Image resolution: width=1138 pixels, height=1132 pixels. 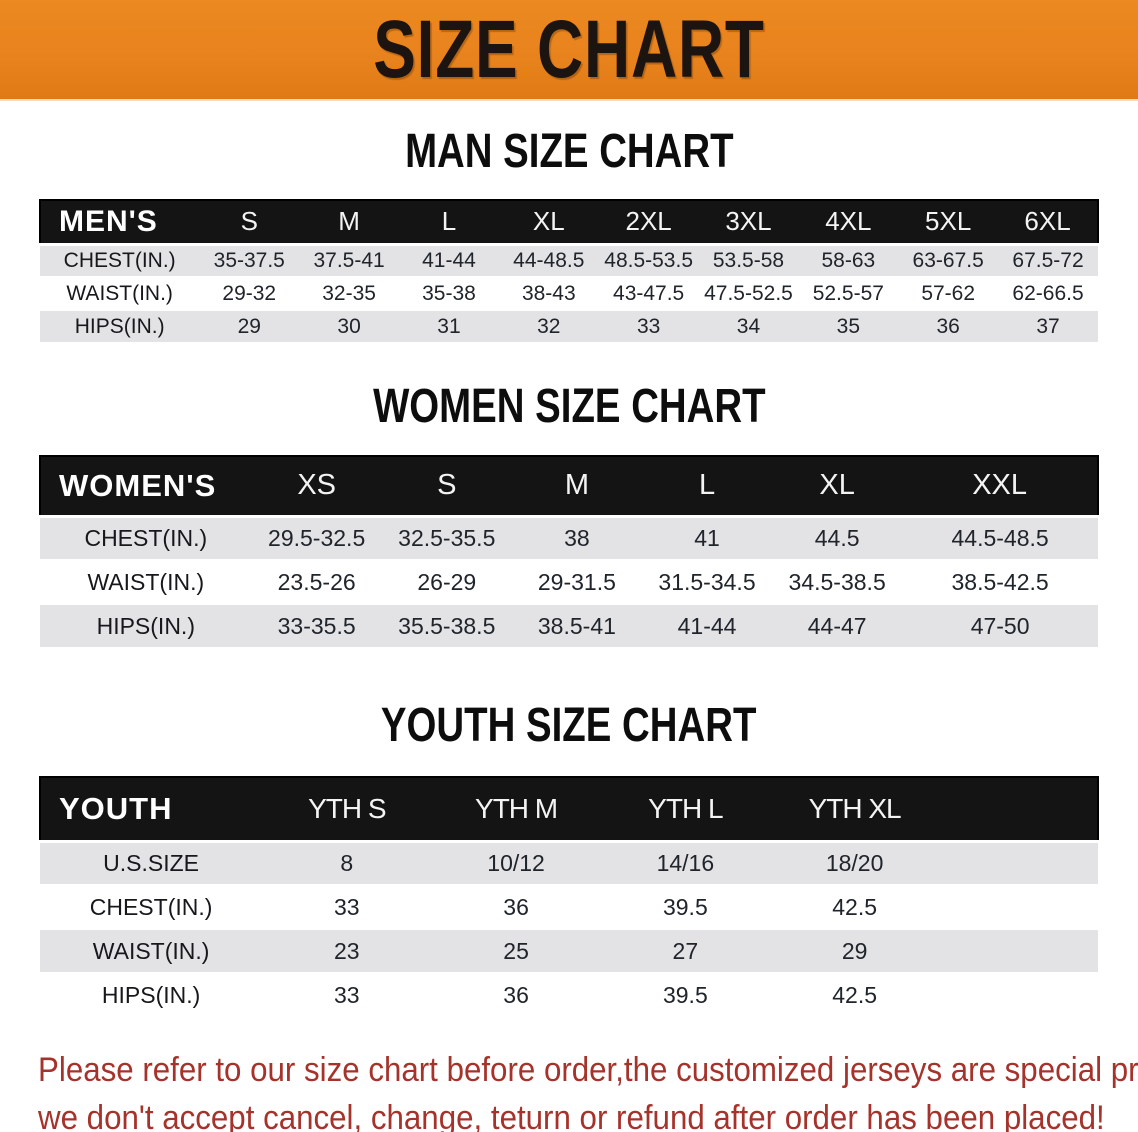 I want to click on size-value-cell: 25, so click(x=516, y=951).